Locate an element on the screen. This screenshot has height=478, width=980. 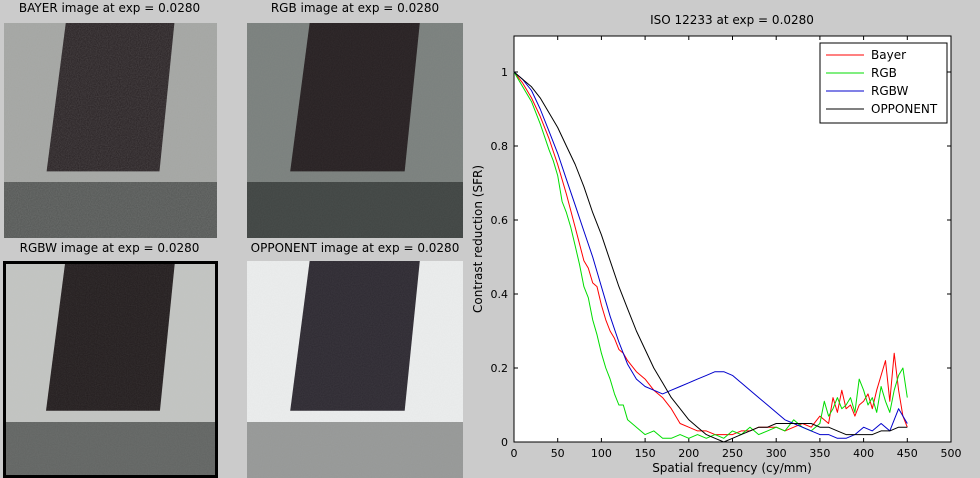
legend-box is located at coordinates (883, 83).